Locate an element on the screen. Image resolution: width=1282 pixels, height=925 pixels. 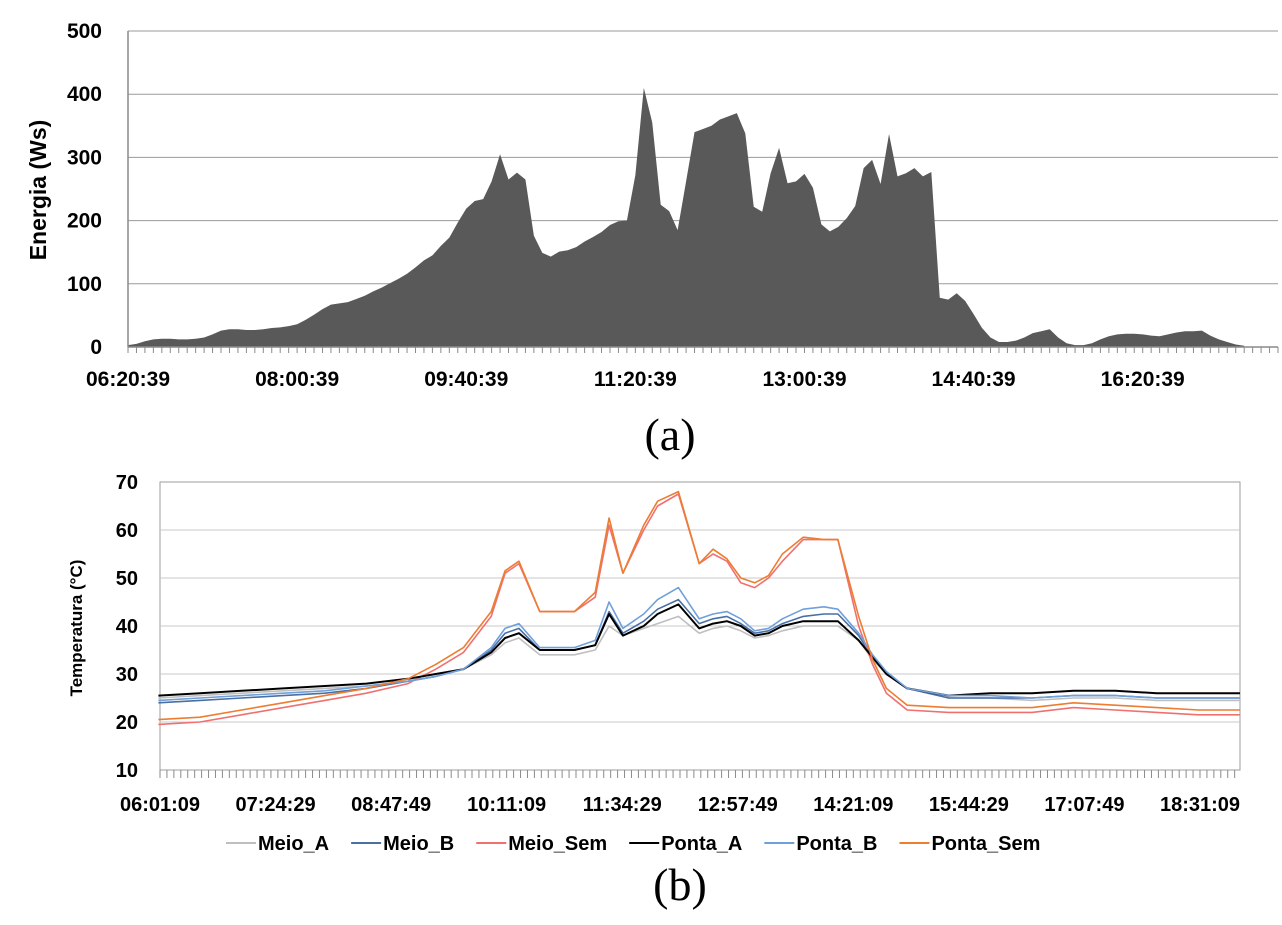
legend-item-meio_b: Meio_B is located at coordinates (402, 844).